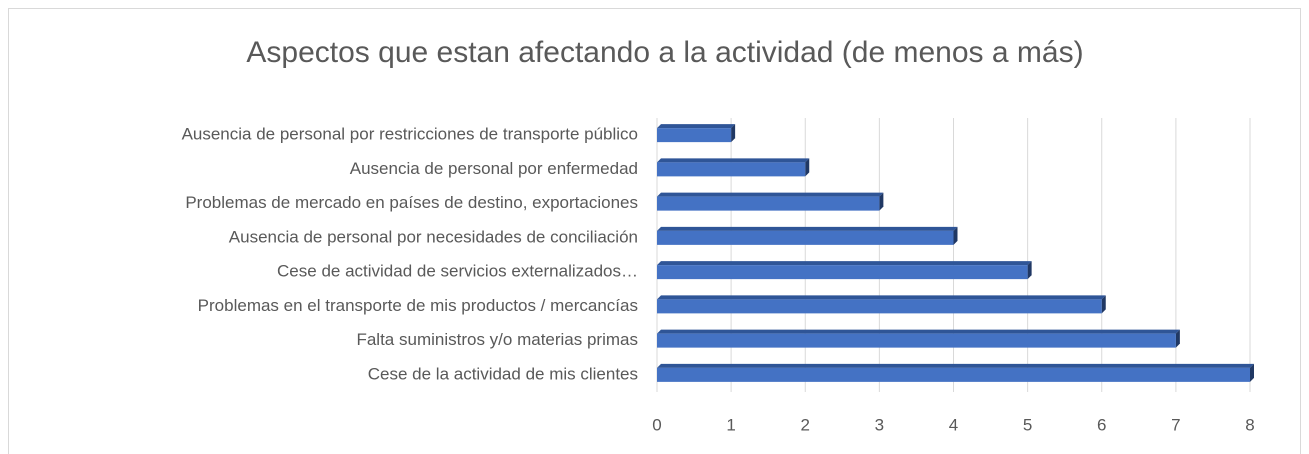 The width and height of the screenshot is (1309, 454). I want to click on x-tick-label: 5, so click(1027, 424).